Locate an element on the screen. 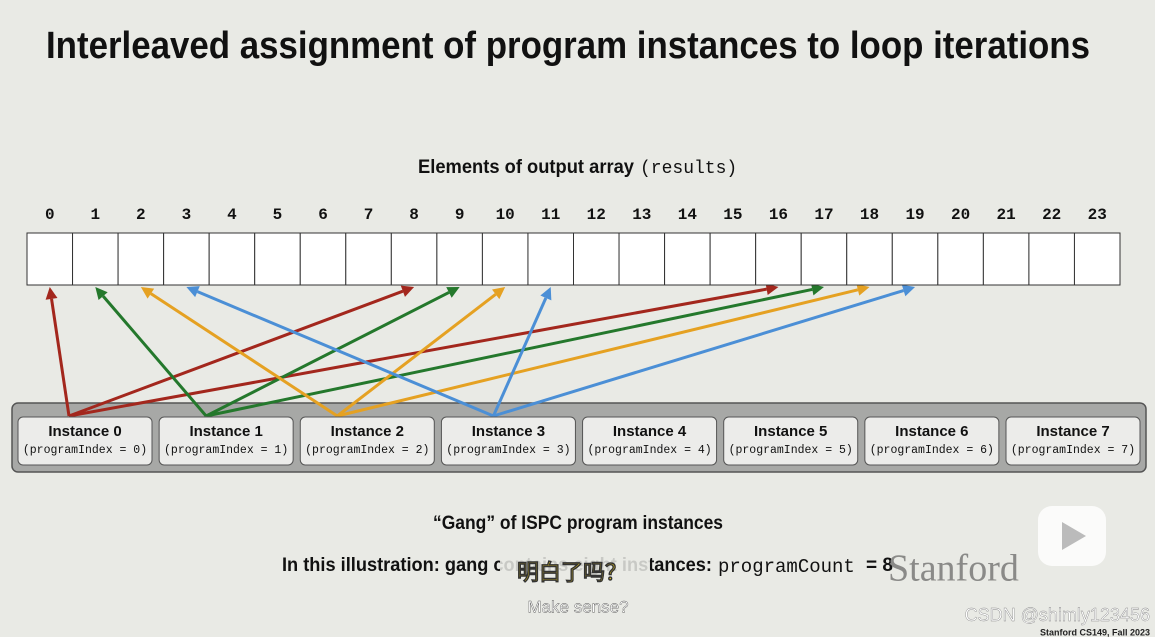 The height and width of the screenshot is (637, 1155). illustration-code: programCount is located at coordinates (786, 567).